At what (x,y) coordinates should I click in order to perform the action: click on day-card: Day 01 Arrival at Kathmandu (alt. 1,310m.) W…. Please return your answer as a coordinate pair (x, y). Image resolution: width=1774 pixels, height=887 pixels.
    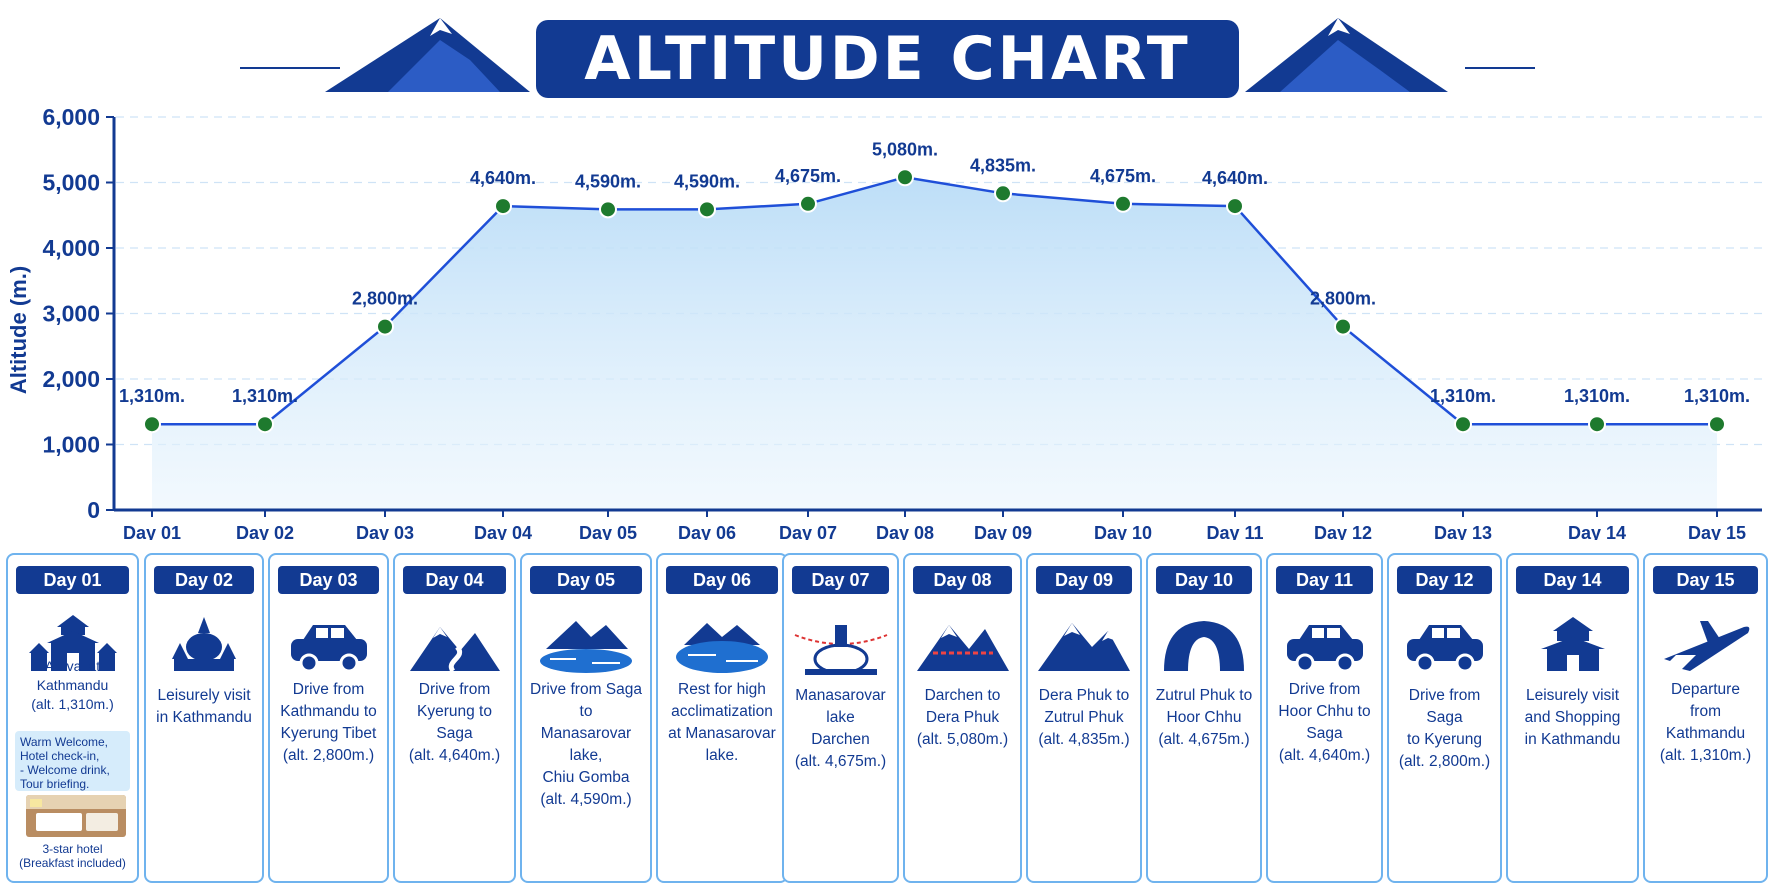
    Looking at the image, I should click on (72, 718).